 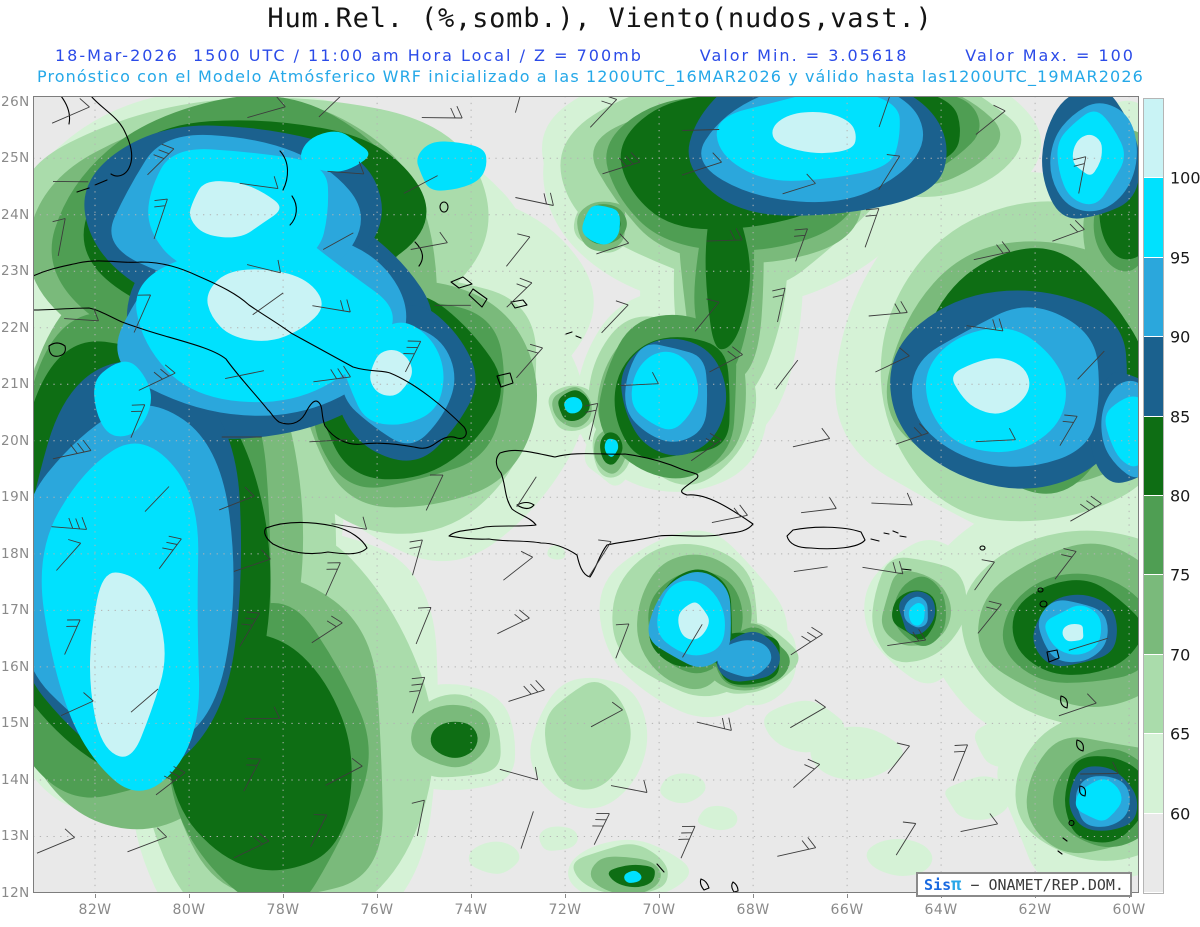 What do you see at coordinates (471, 910) in the screenshot?
I see `x-axis-label: 74W` at bounding box center [471, 910].